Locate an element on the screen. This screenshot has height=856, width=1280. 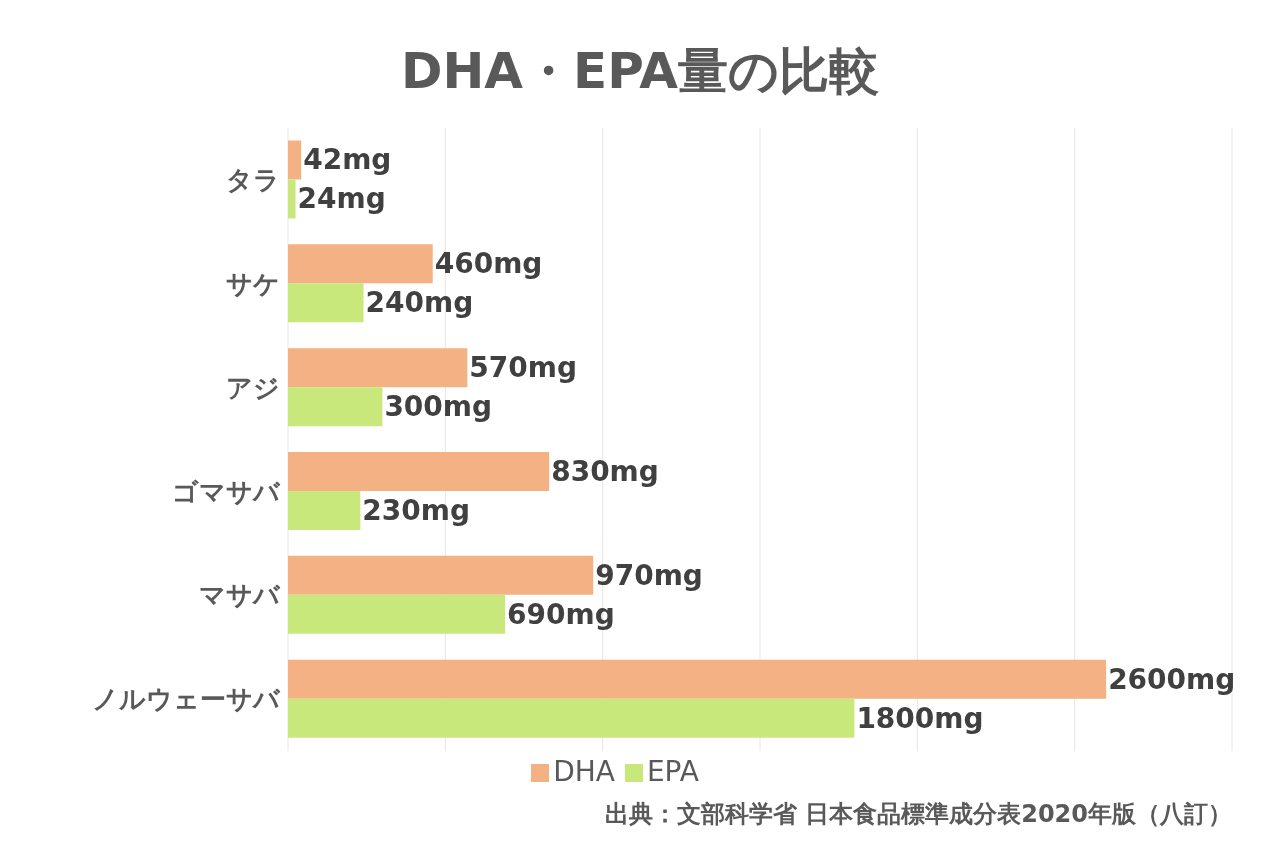
data-label: 460mg is located at coordinates (488, 264).